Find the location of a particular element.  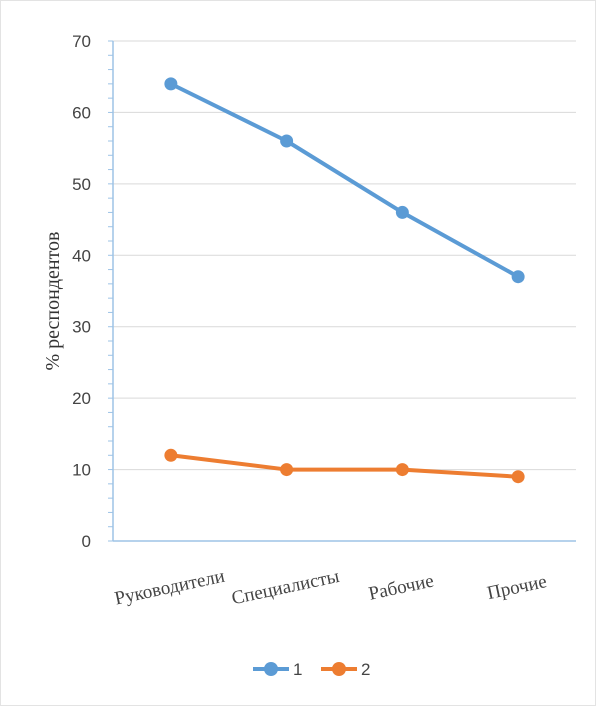

legend-item: 2 is located at coordinates (345, 669).